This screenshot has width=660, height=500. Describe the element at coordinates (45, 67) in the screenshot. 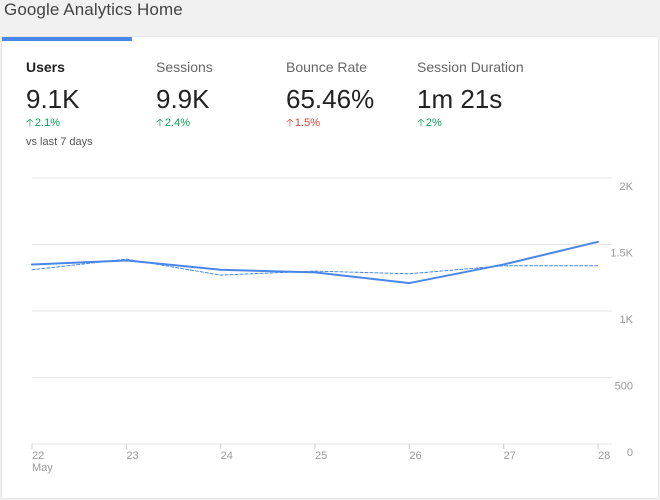

I see `metric-label: Users` at that location.